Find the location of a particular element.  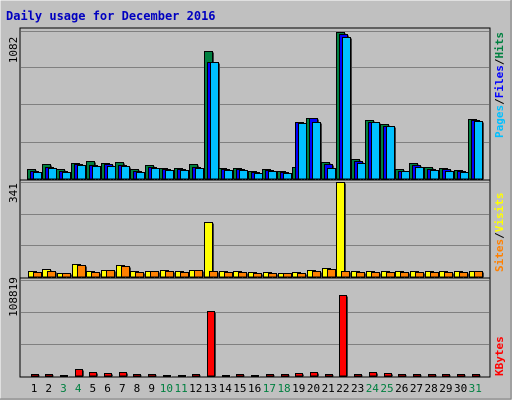

day-label-12: 12 is located at coordinates (195, 388).